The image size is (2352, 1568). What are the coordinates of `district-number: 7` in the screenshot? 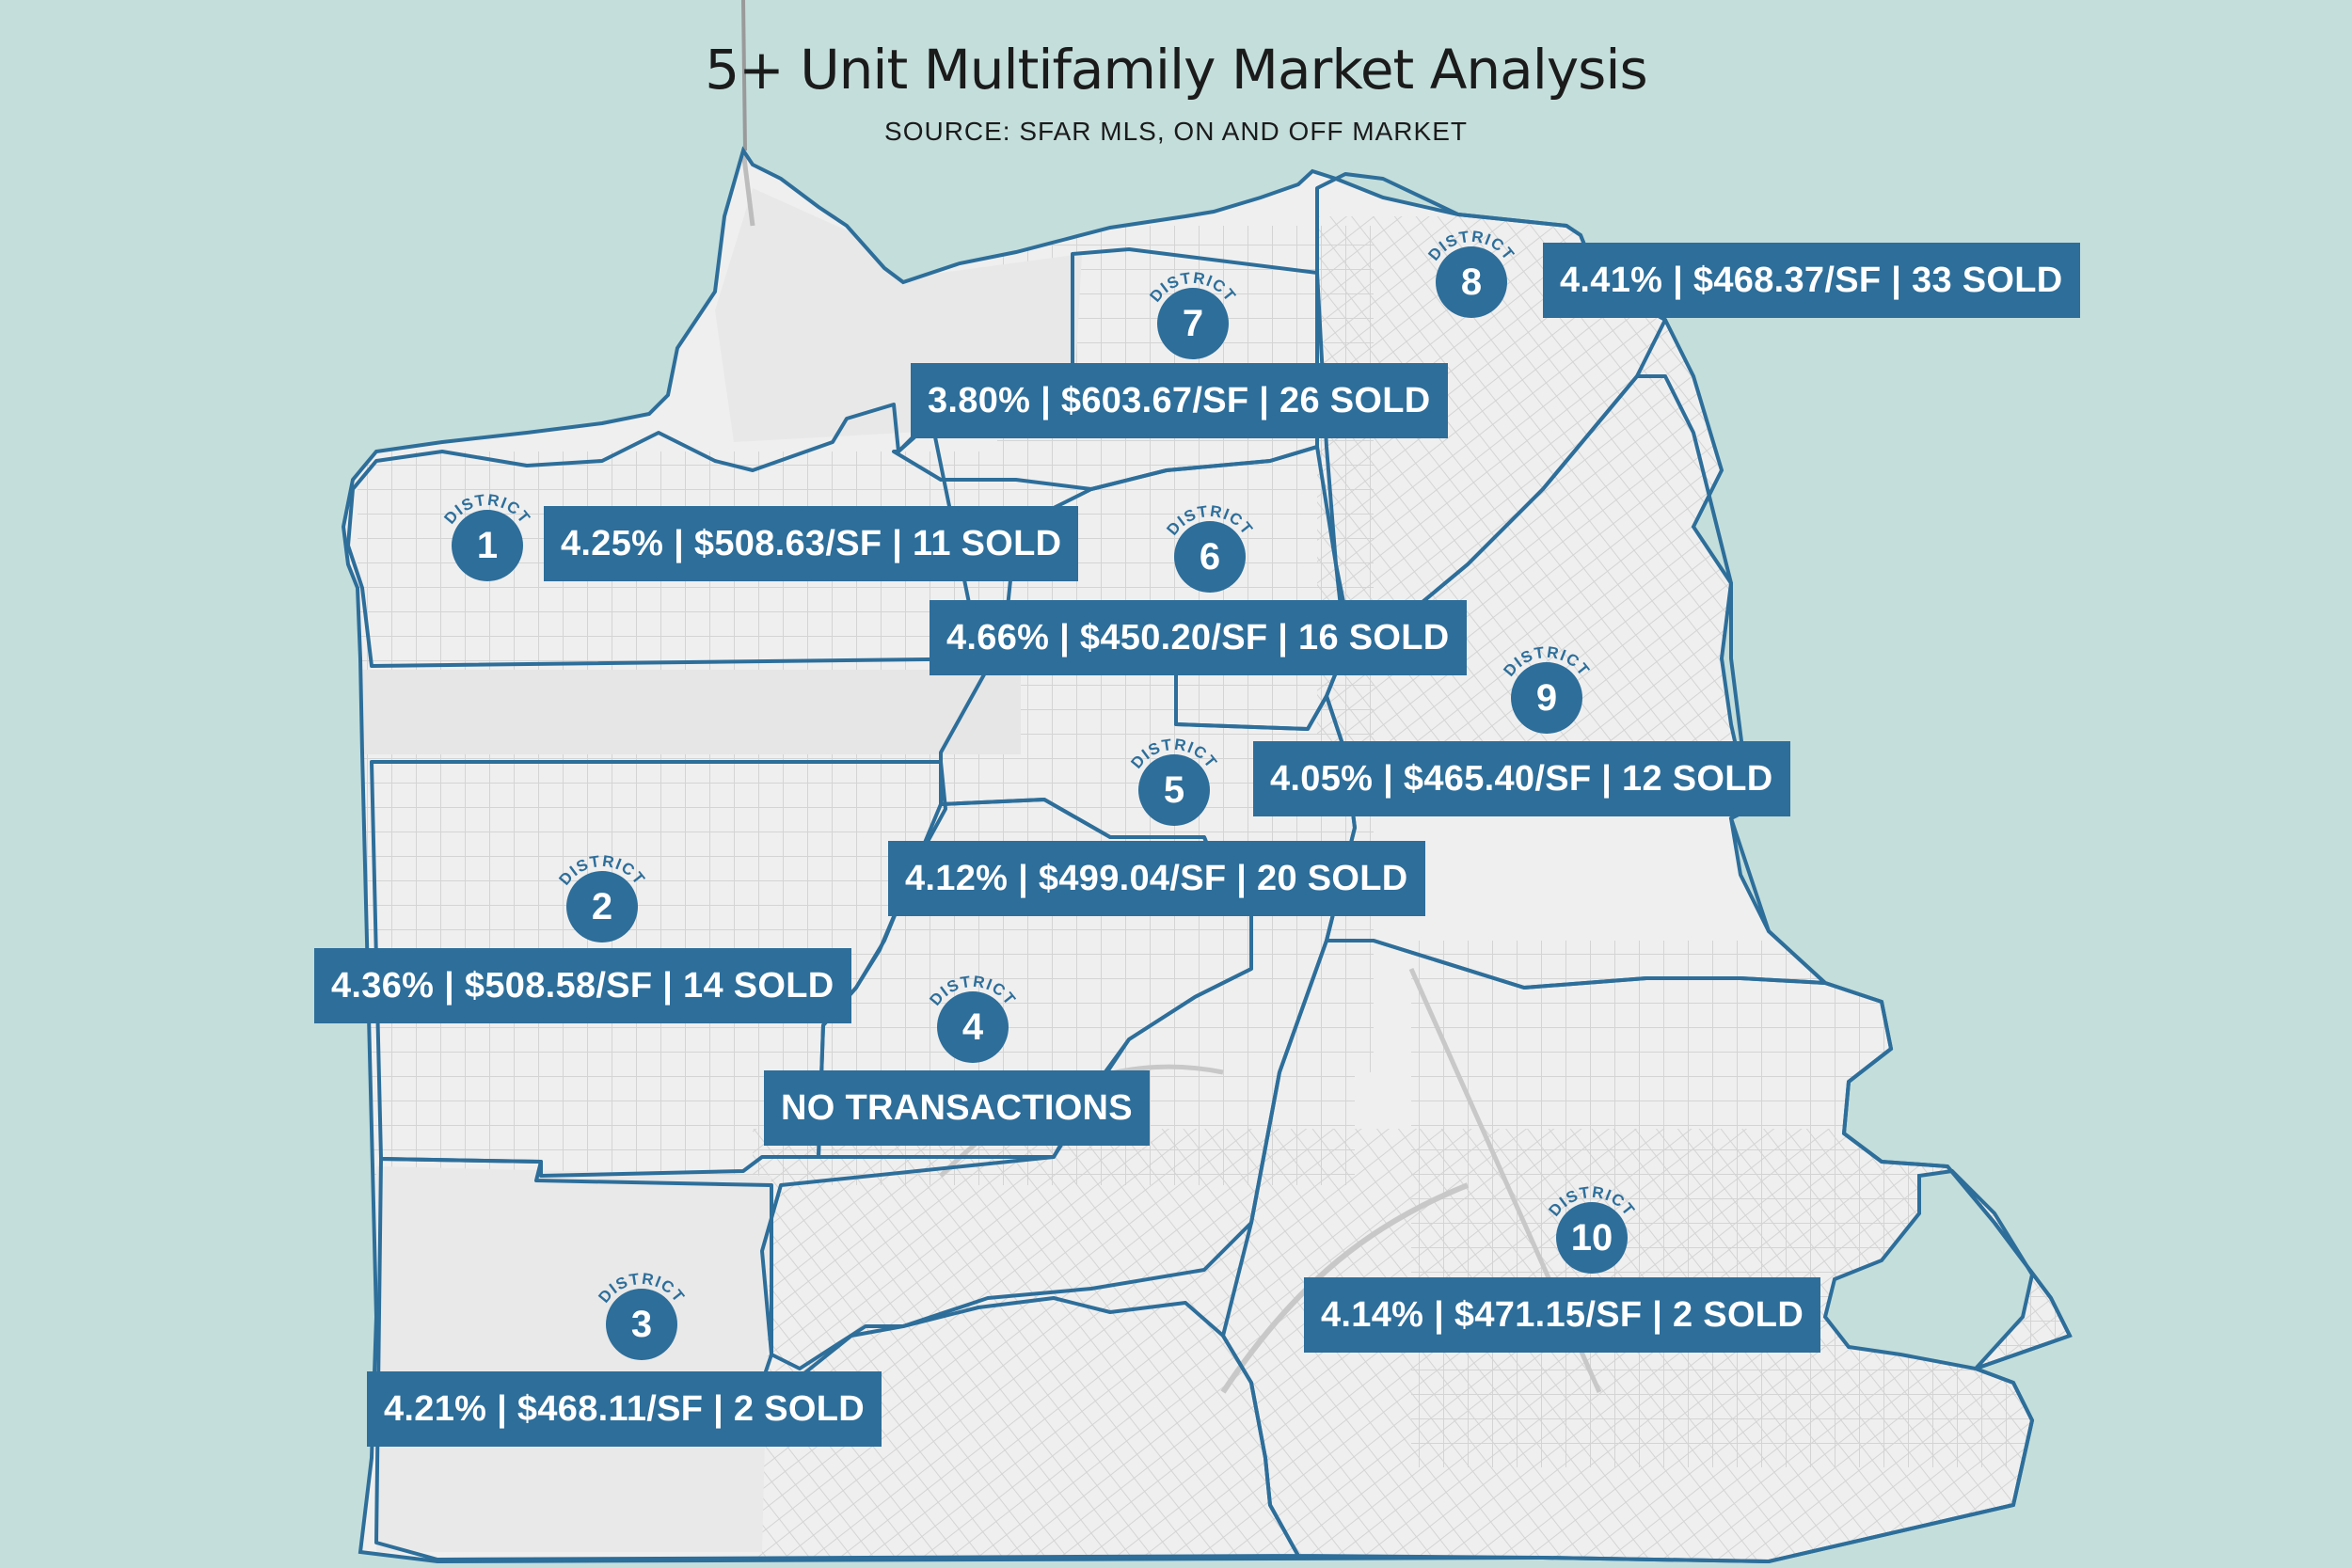 It's located at (1193, 323).